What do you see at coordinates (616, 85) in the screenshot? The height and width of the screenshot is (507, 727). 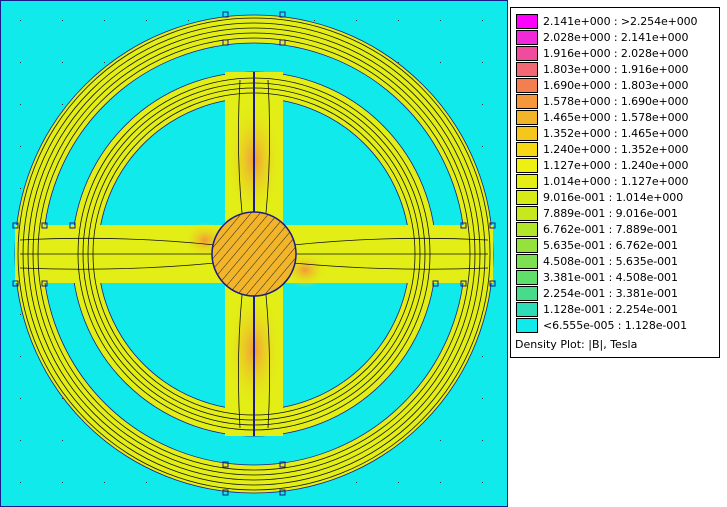 I see `legend-label: 1.690e+000 : 1.803e+000` at bounding box center [616, 85].